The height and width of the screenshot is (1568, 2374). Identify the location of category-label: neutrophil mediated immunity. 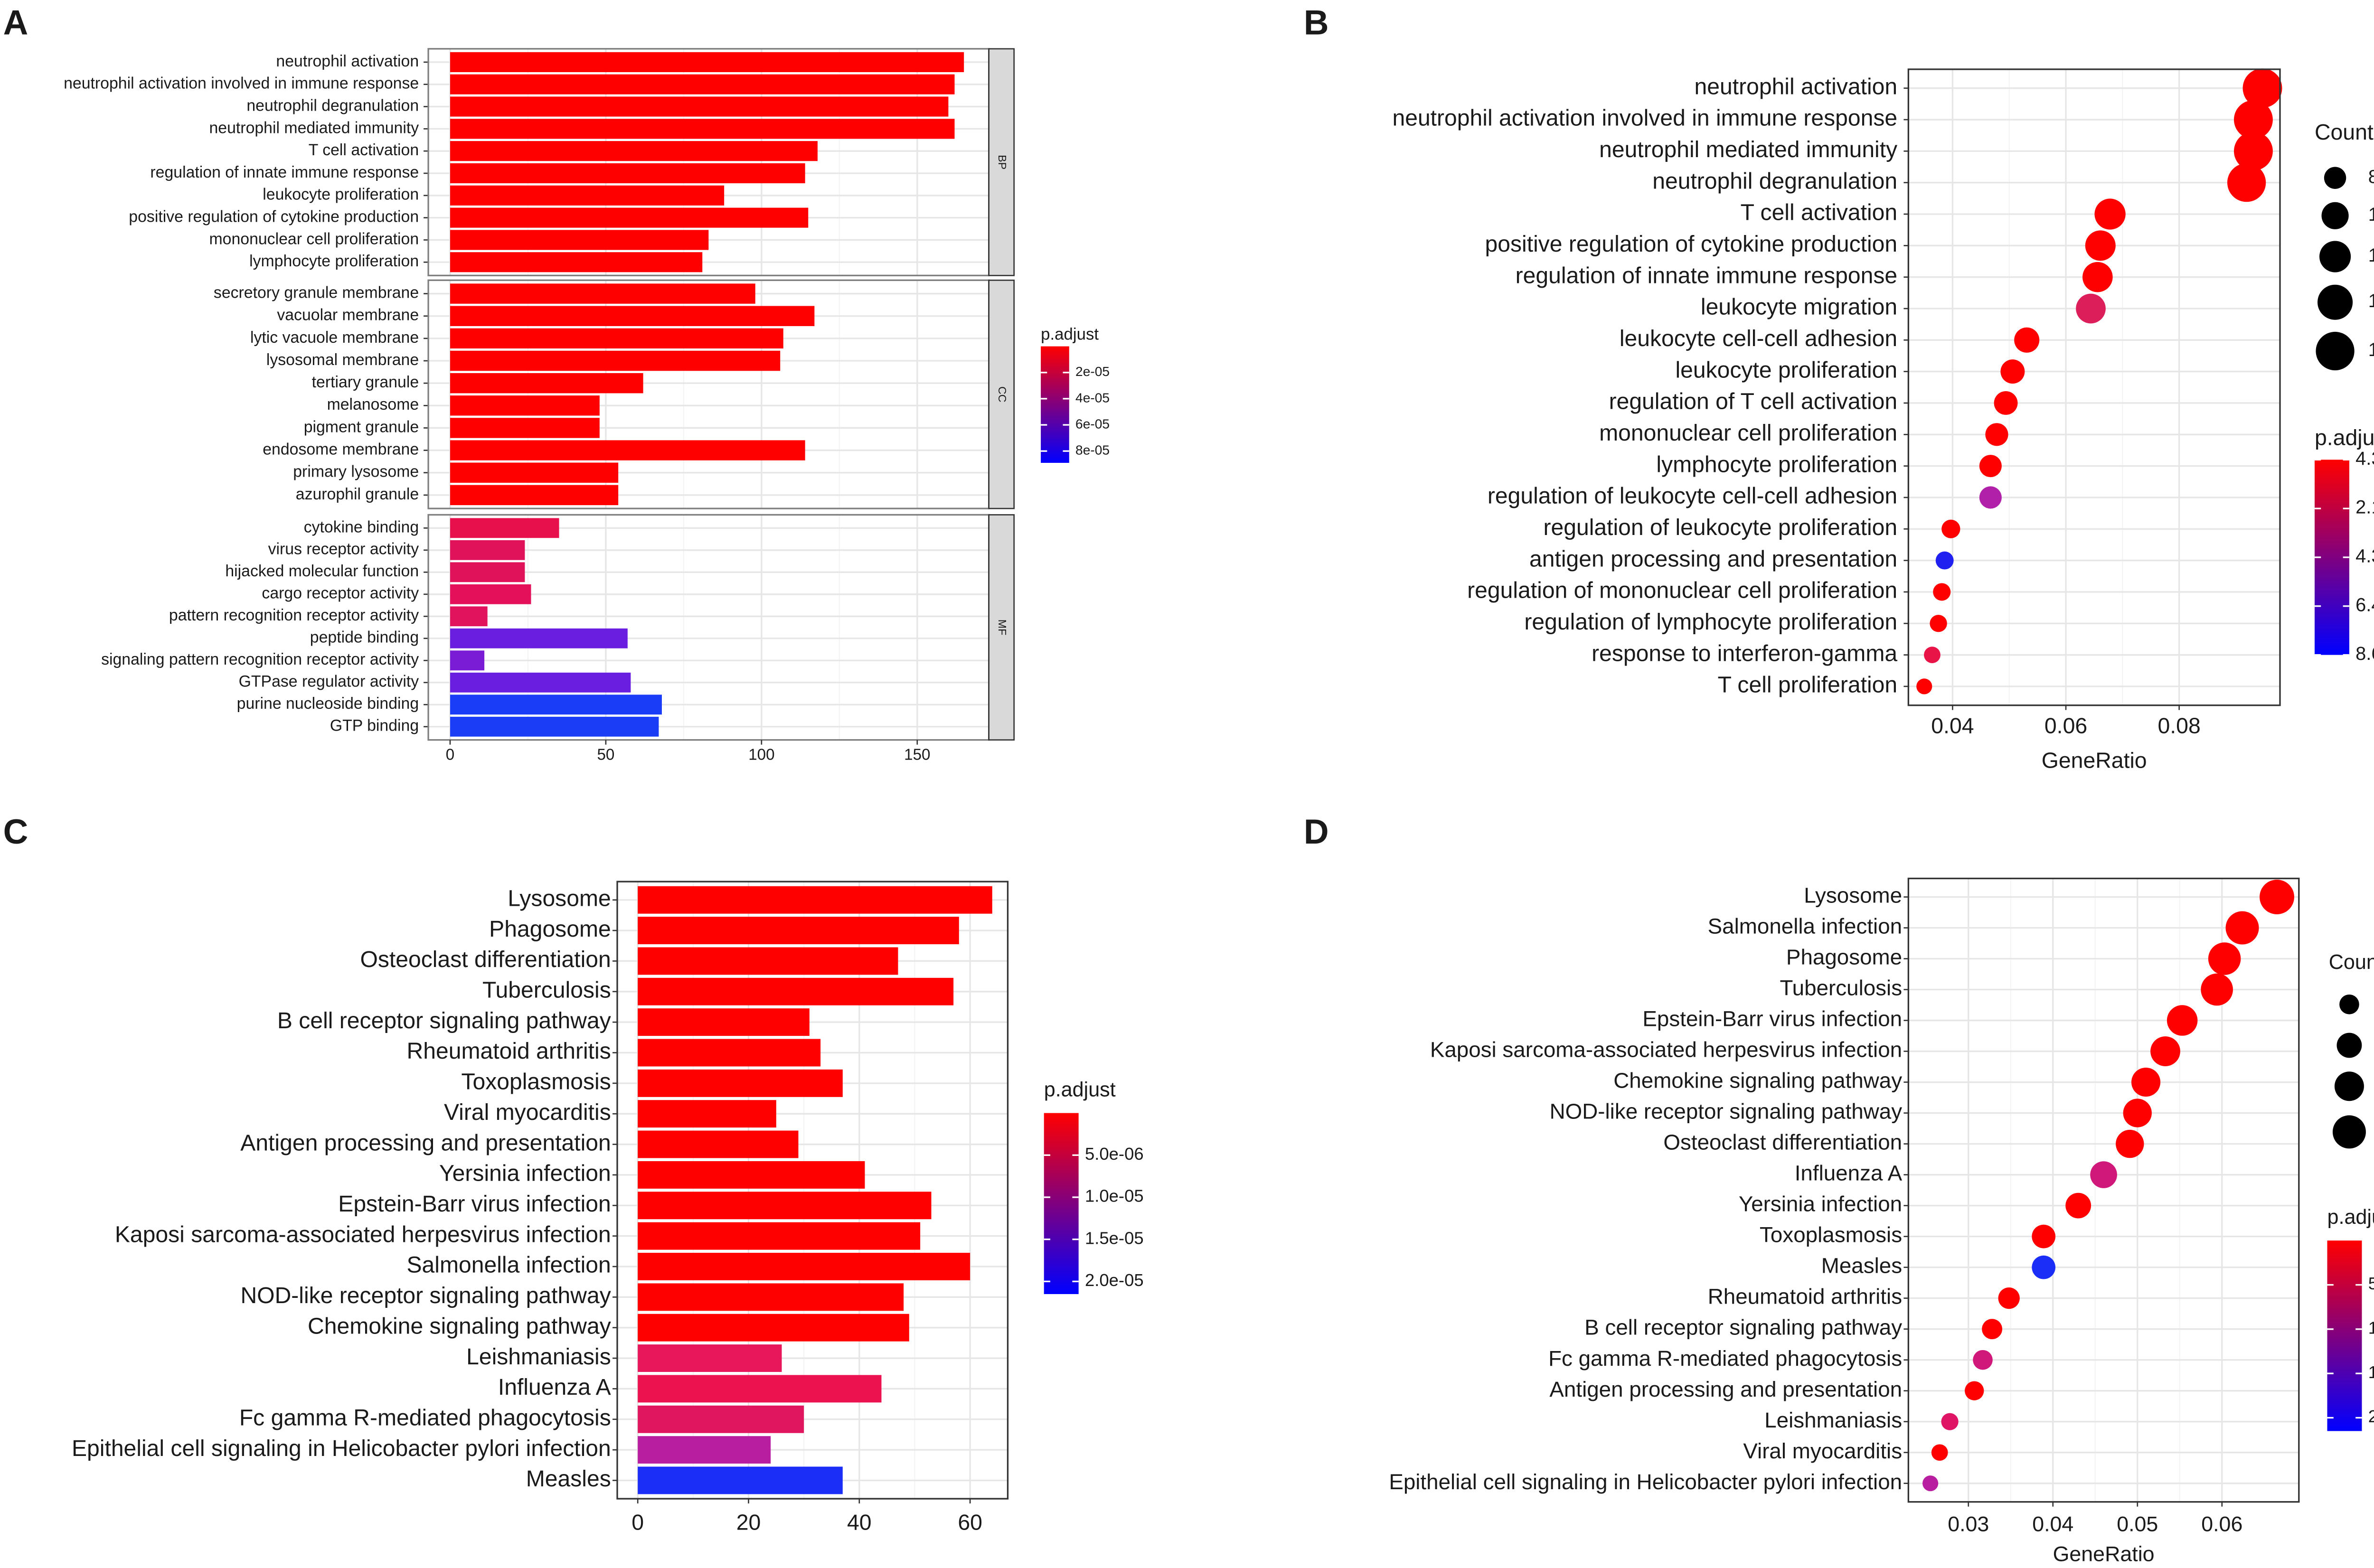
(314, 128).